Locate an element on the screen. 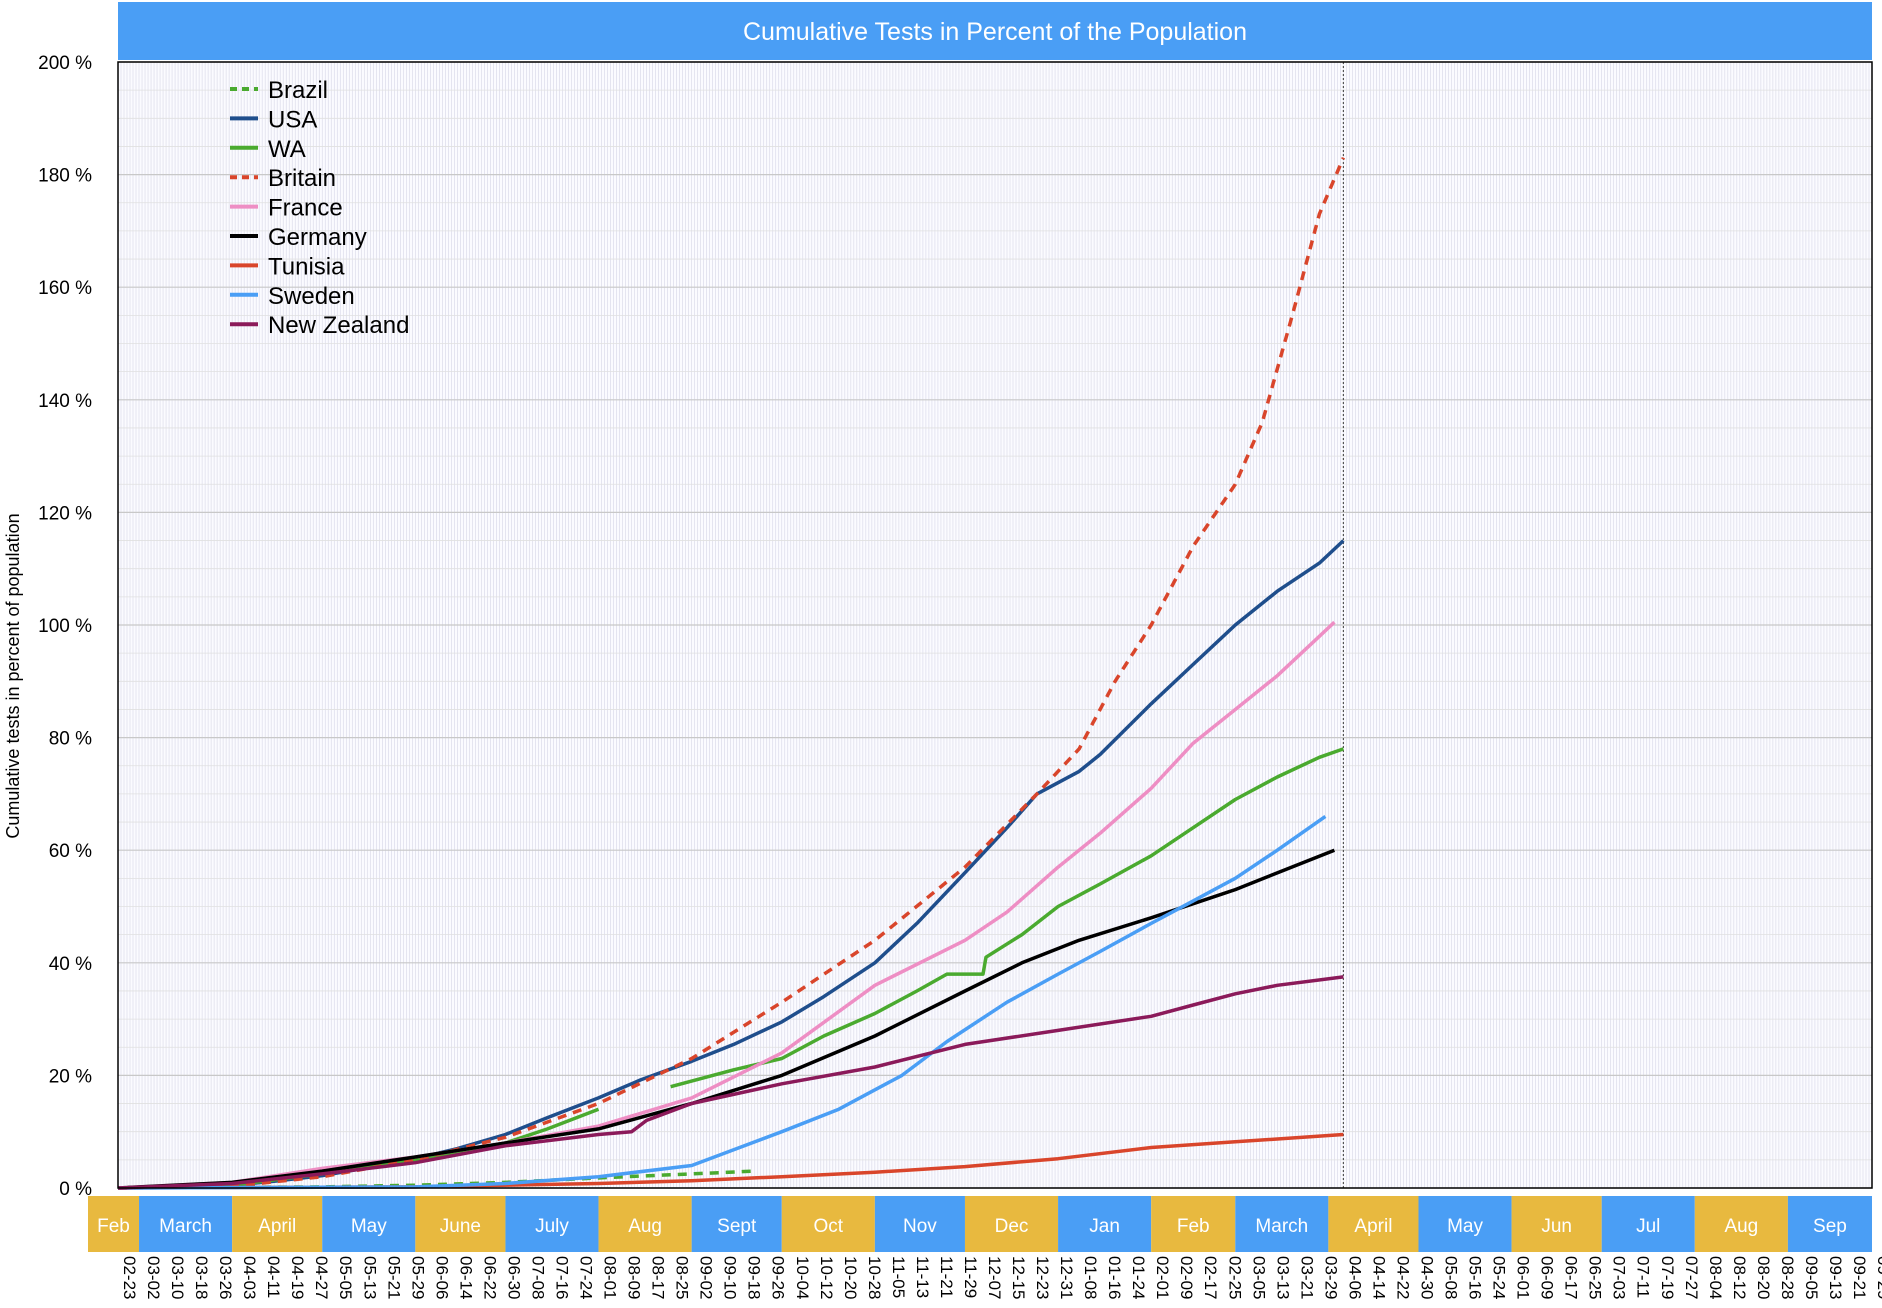 The width and height of the screenshot is (1882, 1308). y-tick-label: 140 % is located at coordinates (65, 401).